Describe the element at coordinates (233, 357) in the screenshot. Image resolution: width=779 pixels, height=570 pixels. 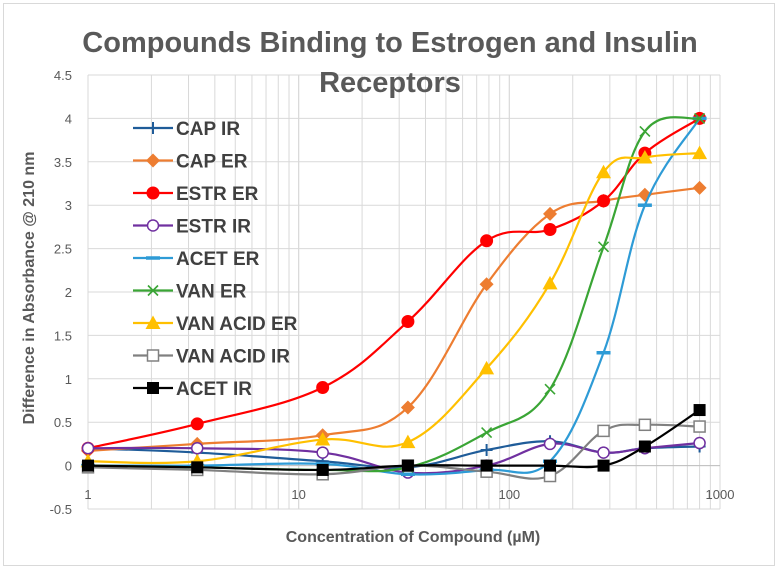
I see `legend-label: VAN ACID IR` at that location.